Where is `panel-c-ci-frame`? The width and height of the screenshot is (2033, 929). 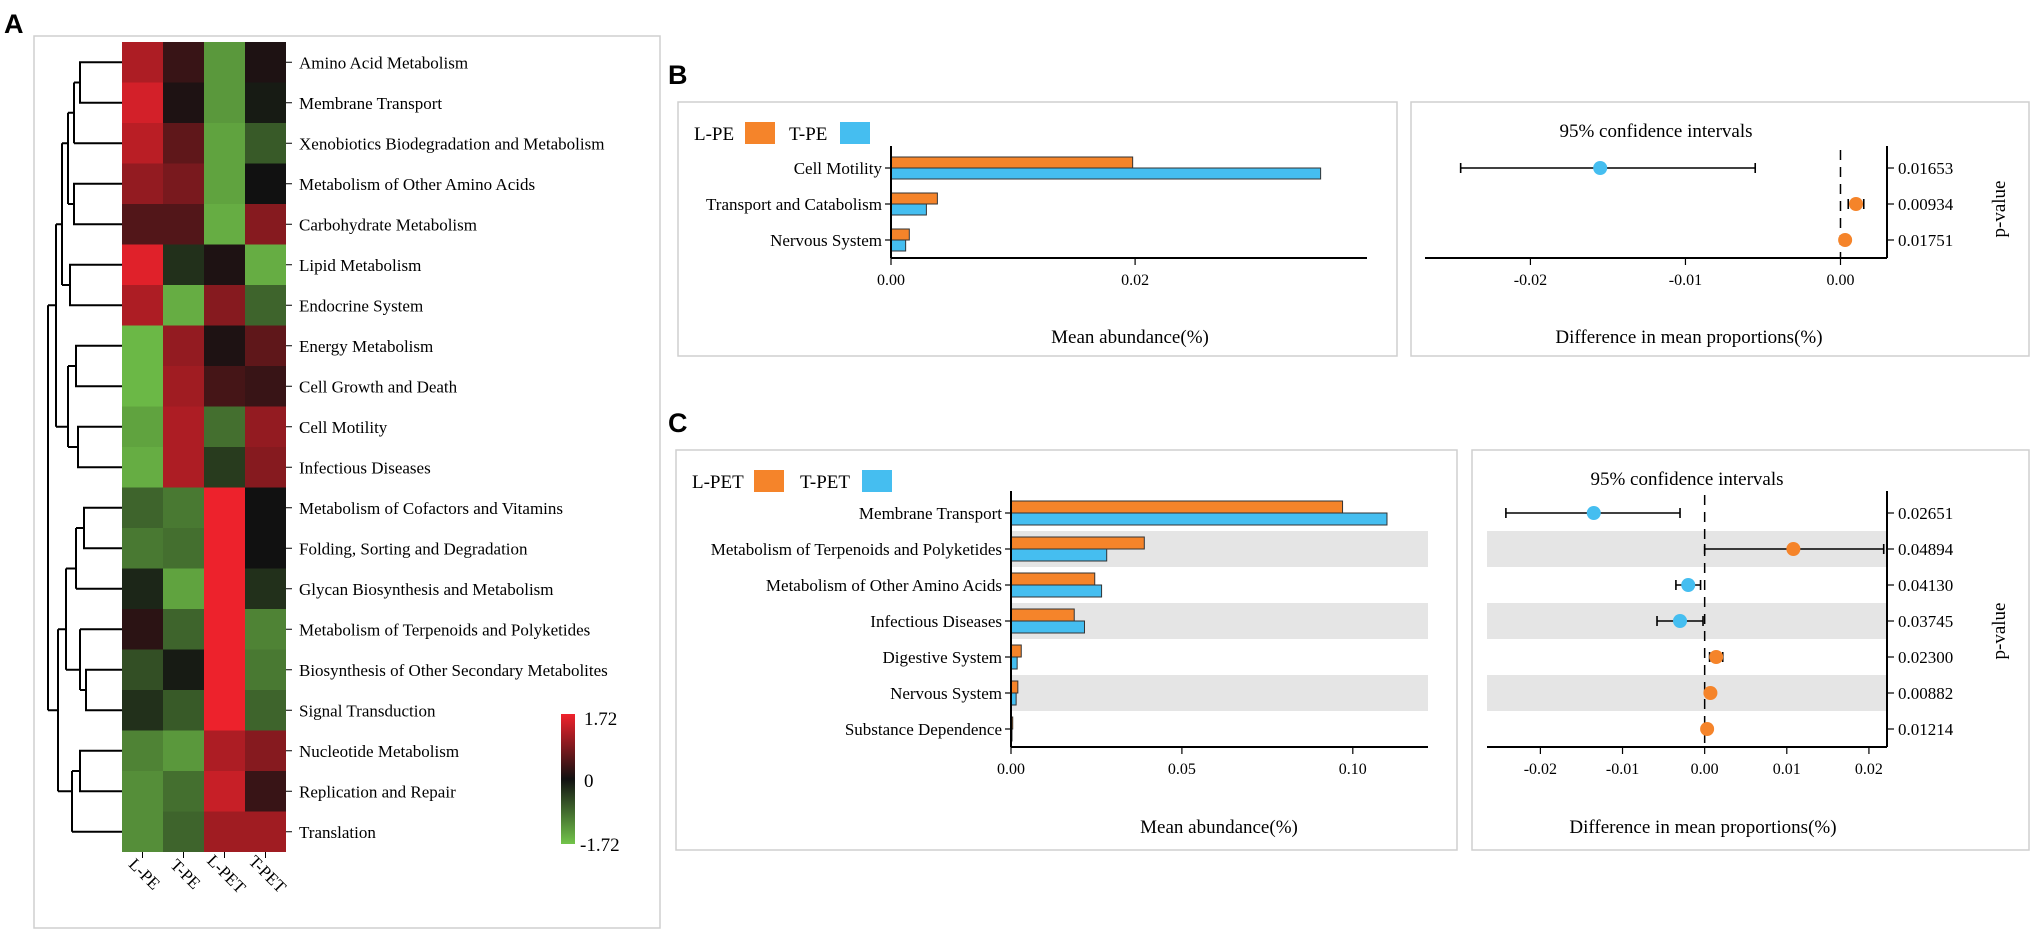
panel-c-ci-frame is located at coordinates (1750, 650).